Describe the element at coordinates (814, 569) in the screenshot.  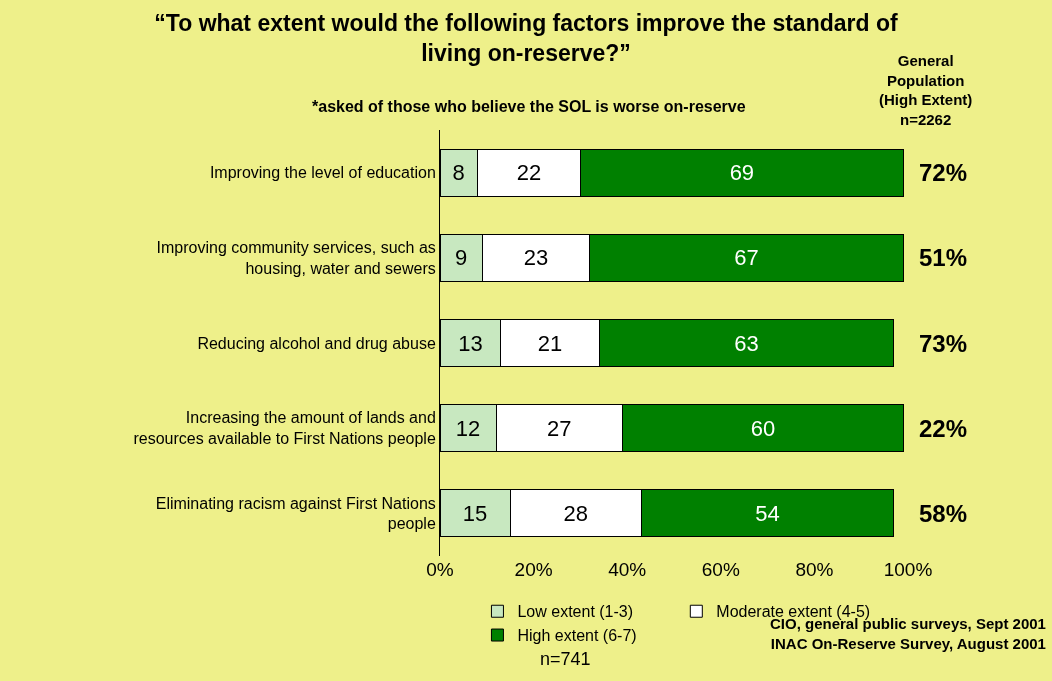
I see `x-tick-label: 80%` at that location.